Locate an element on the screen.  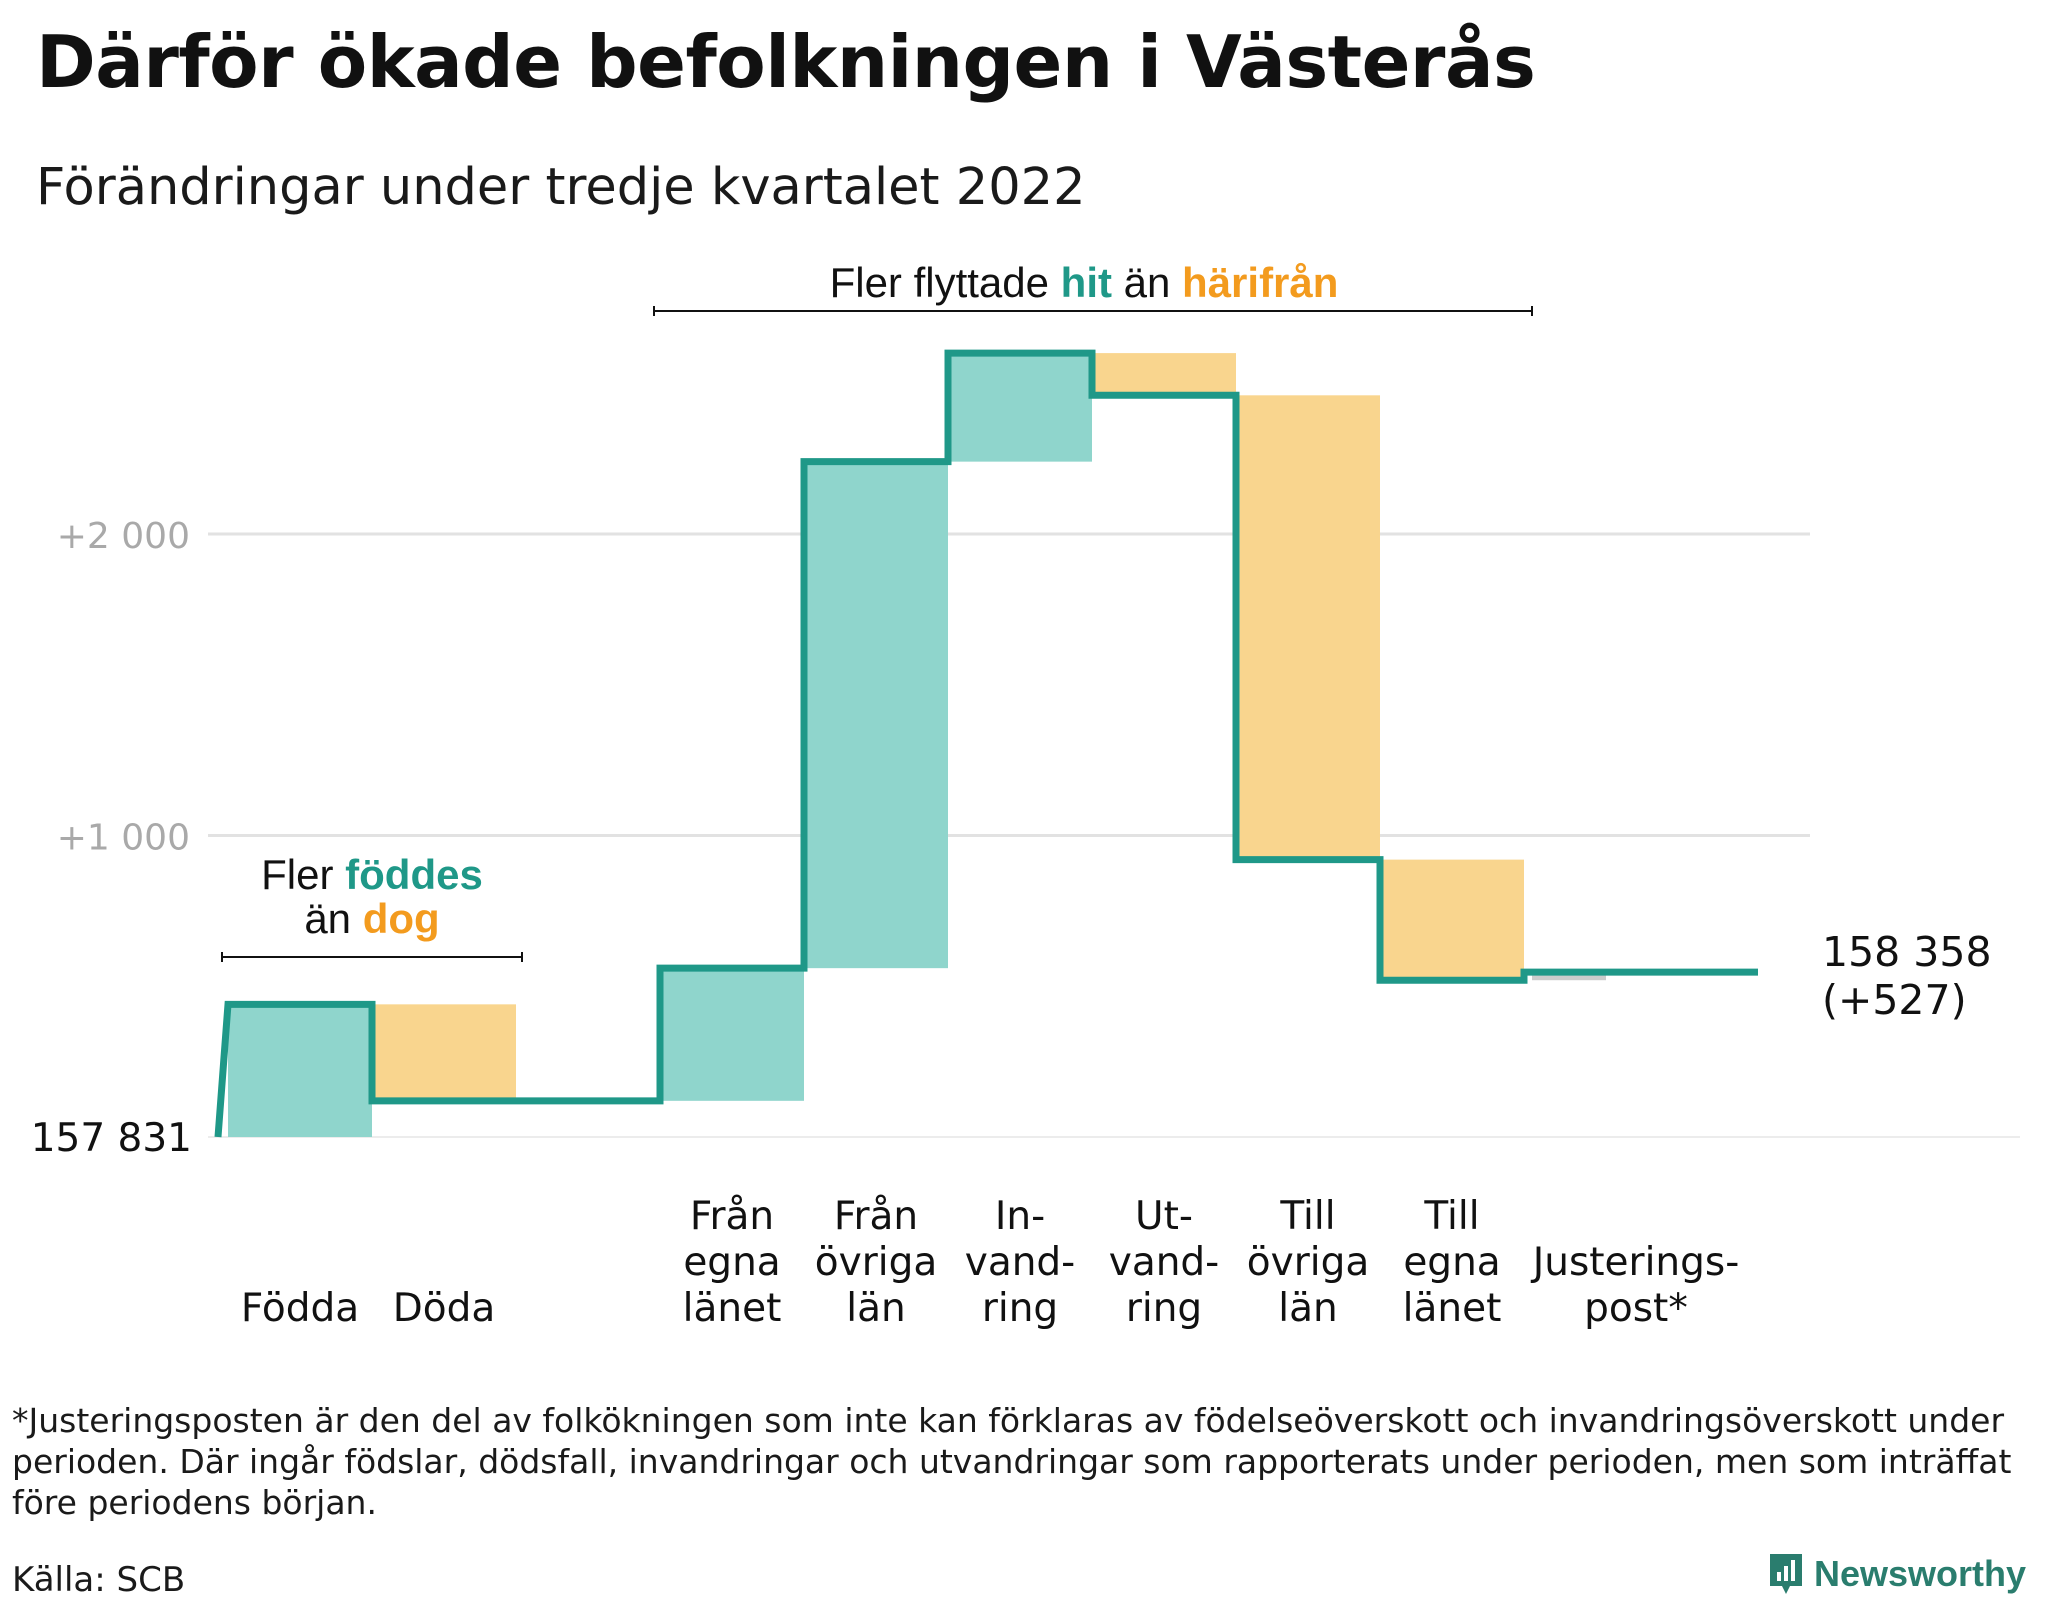
chart-title: Därför ökade befolkningen i Västerås is located at coordinates (786, 62).